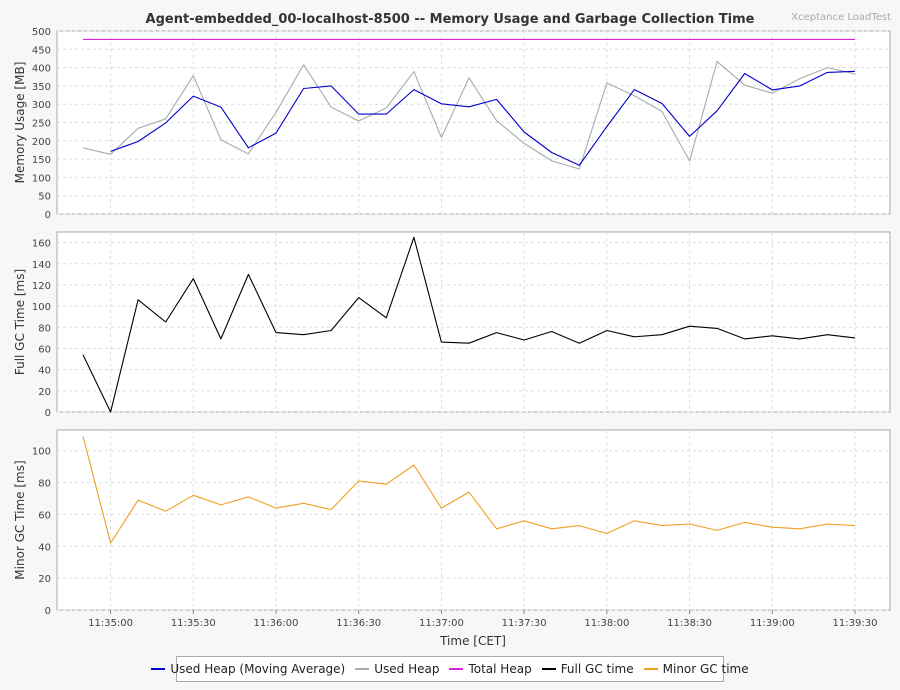 The image size is (900, 690). Describe the element at coordinates (472, 641) in the screenshot. I see `x-axis-label: Time [CET]` at that location.